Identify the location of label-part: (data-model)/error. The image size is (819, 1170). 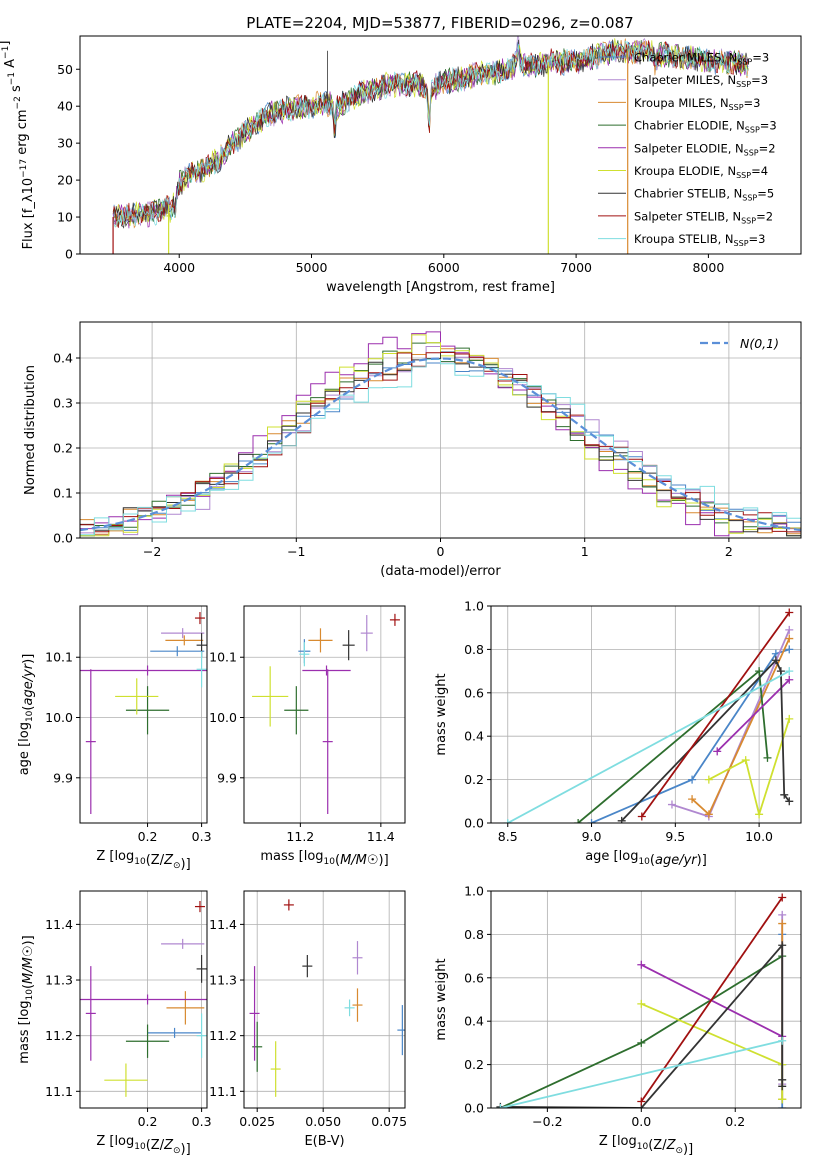
(440, 571).